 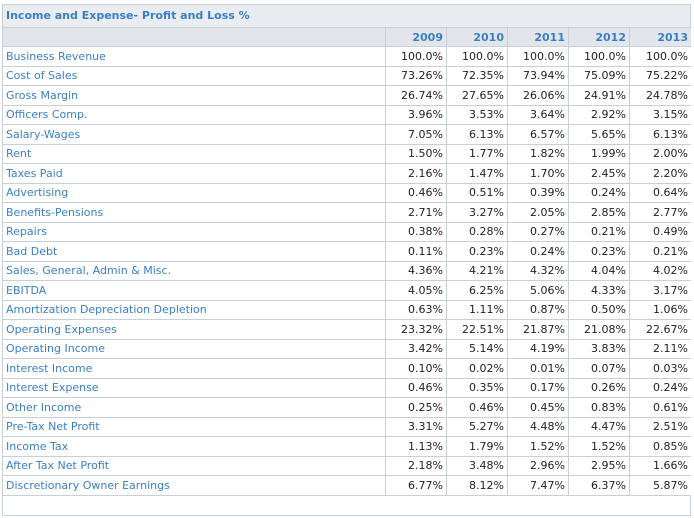 I want to click on value-cell: 0.87%, so click(x=538, y=310).